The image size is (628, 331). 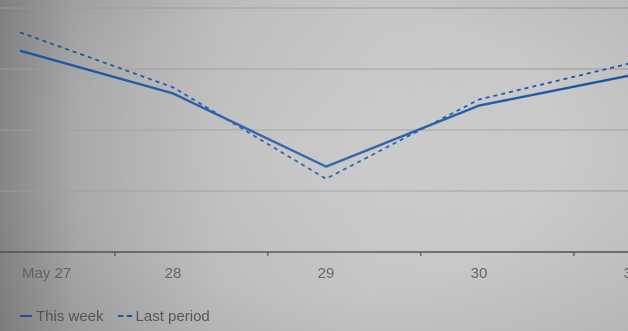 What do you see at coordinates (115, 316) in the screenshot?
I see `legend: This week Last period` at bounding box center [115, 316].